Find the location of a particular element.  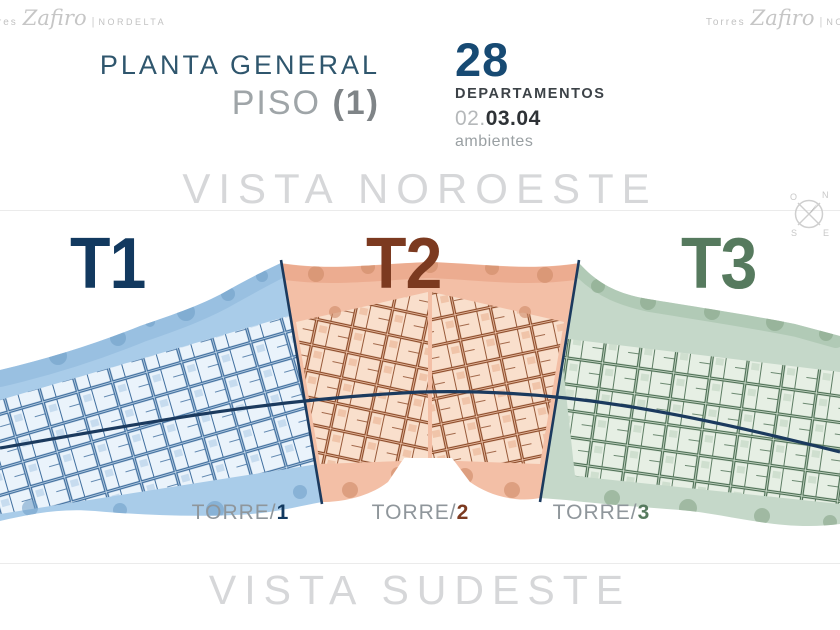

page-title: PLANTA GENERAL PISO (1) is located at coordinates (229, 86).